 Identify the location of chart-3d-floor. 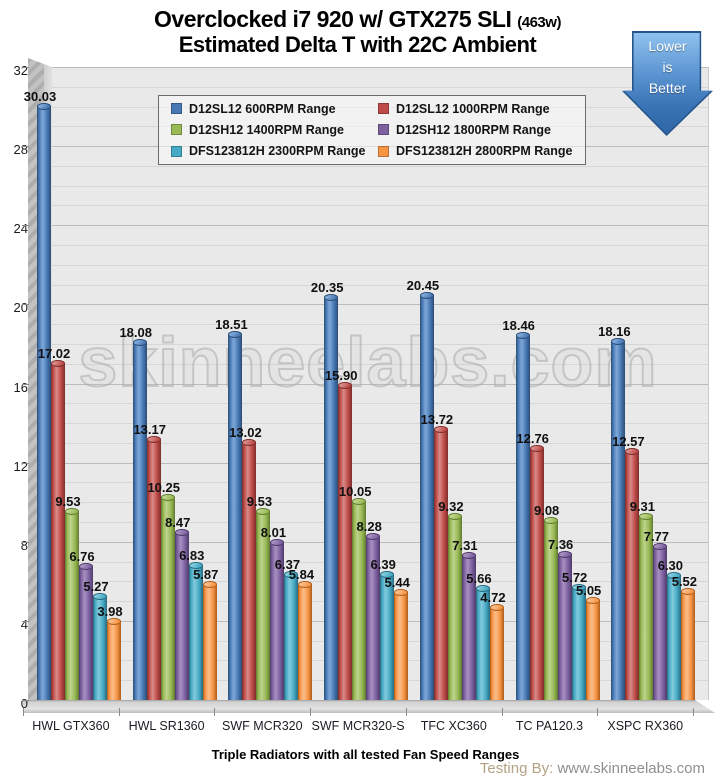
(369, 706).